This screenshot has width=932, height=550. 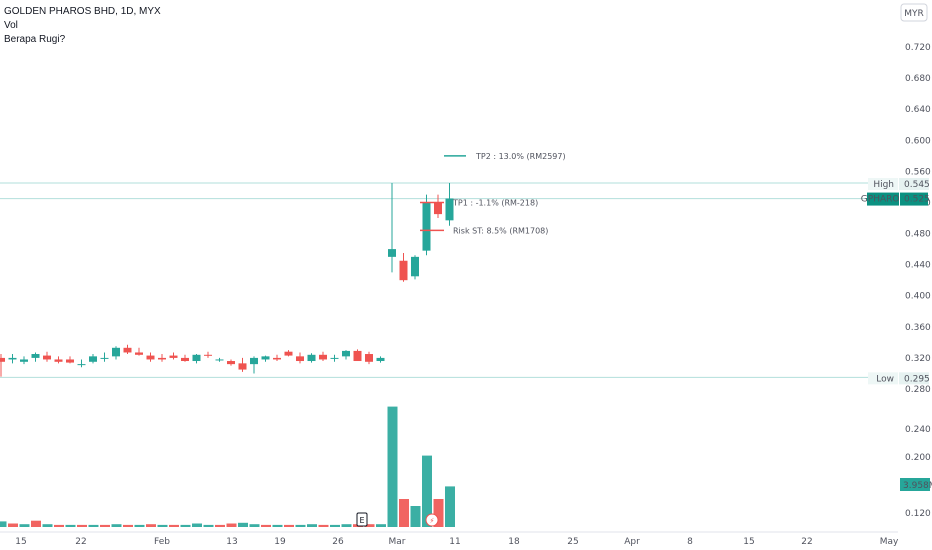 What do you see at coordinates (918, 141) in the screenshot?
I see `price-tick-label: 0.600` at bounding box center [918, 141].